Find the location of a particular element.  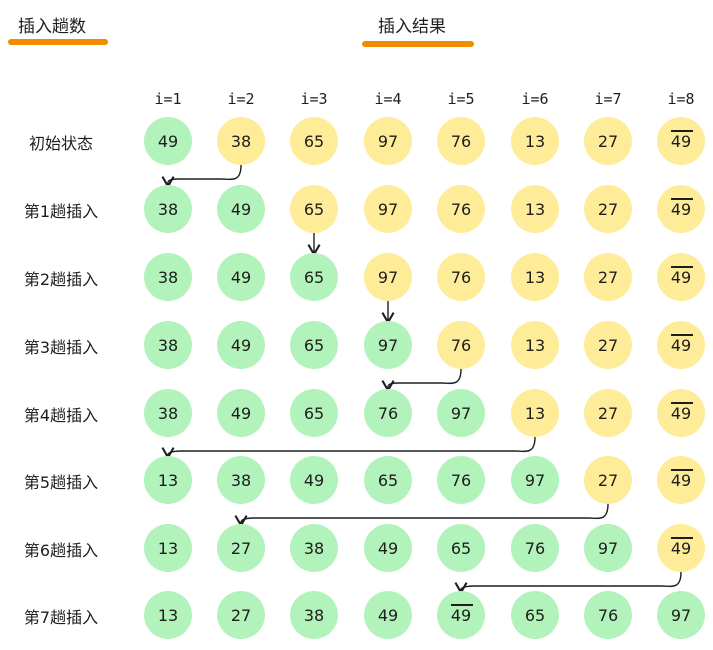

row-label: 第4趟插入 is located at coordinates (61, 415).